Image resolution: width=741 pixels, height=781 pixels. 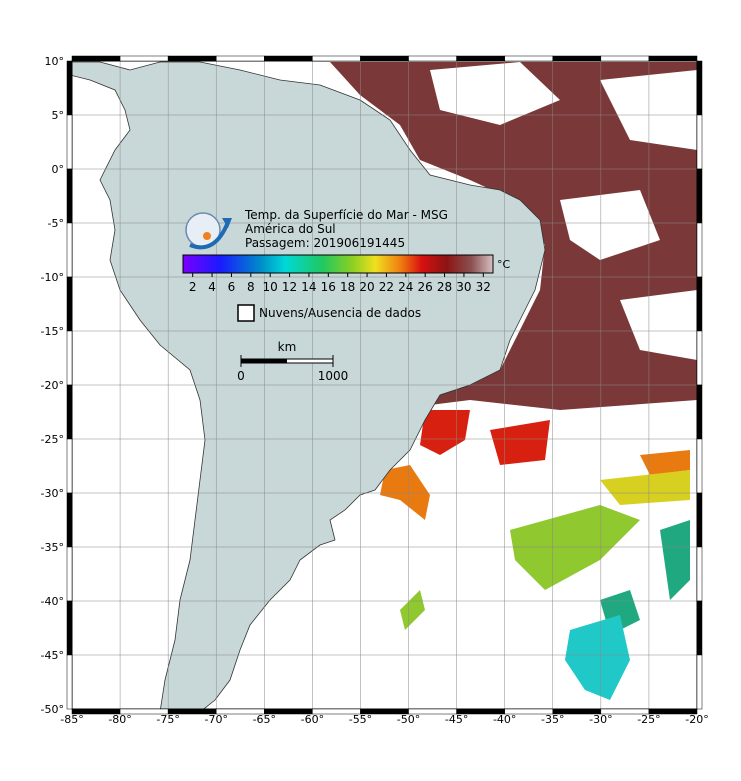 What do you see at coordinates (463, 287) in the screenshot?
I see `colorbar-label: 30` at bounding box center [463, 287].